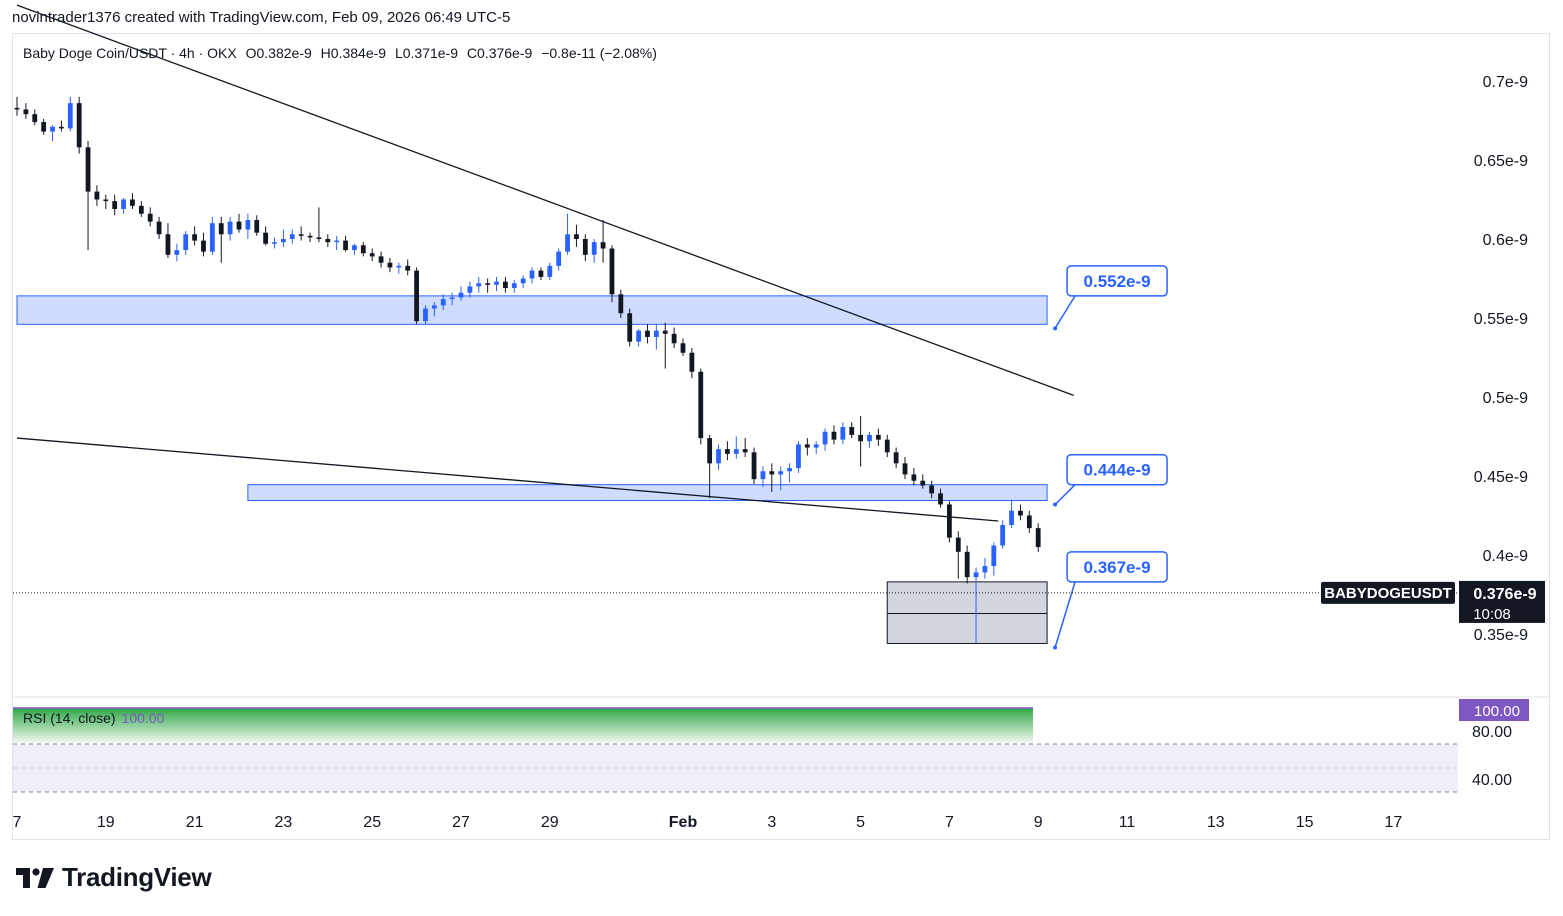 This screenshot has height=916, width=1563. I want to click on x-axis: 7 19 21 23 25 27 29 Feb 3 5 7 9 11 13 15 17, so click(708, 822).